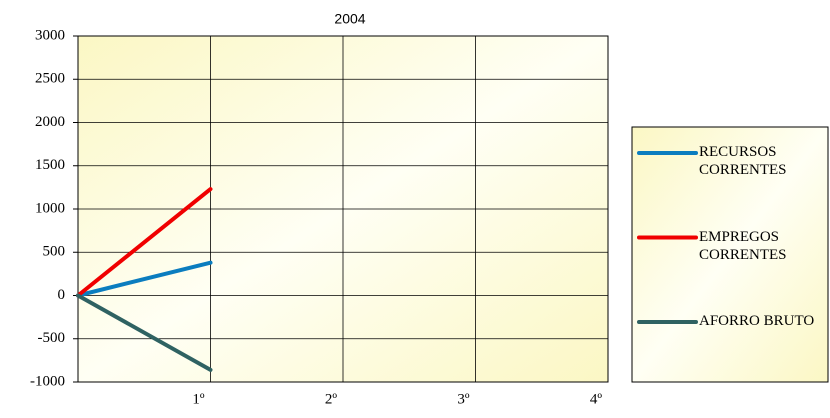 Image resolution: width=830 pixels, height=418 pixels. I want to click on x-tick-label: 2º, so click(331, 399).